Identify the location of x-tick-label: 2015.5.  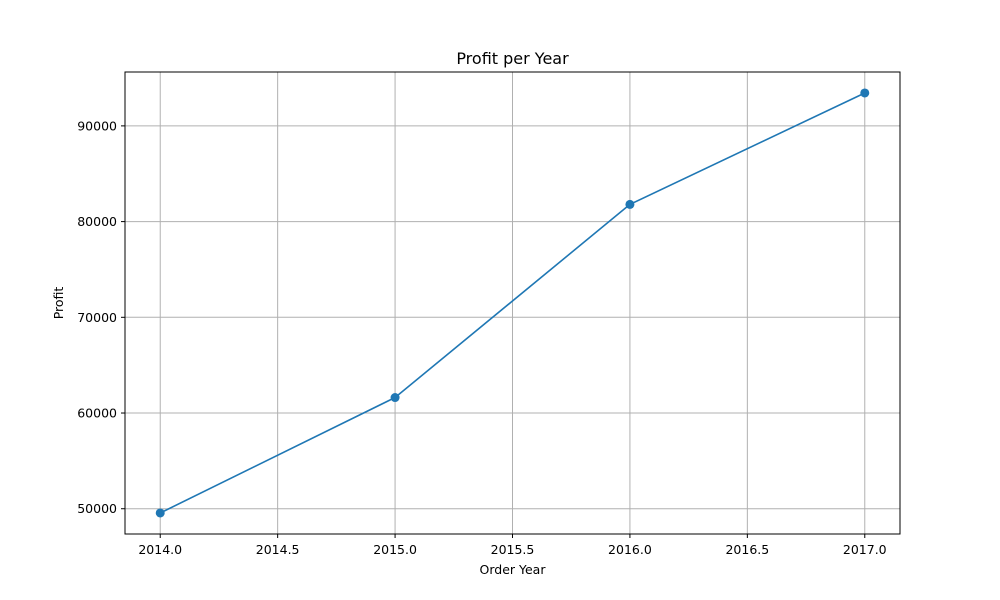
(513, 549).